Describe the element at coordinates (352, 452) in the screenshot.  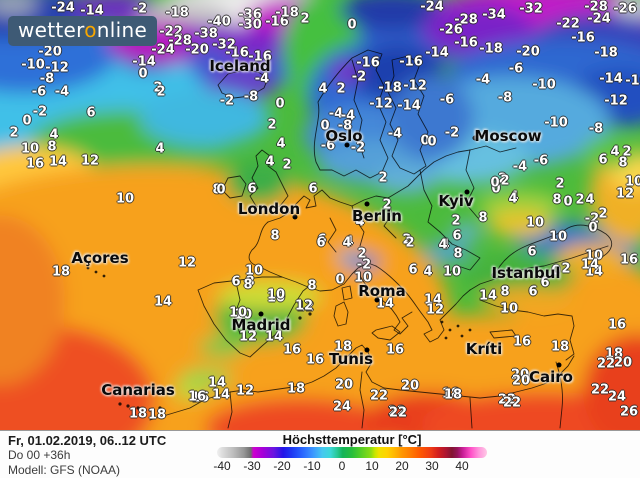
I see `legend-colorbar` at that location.